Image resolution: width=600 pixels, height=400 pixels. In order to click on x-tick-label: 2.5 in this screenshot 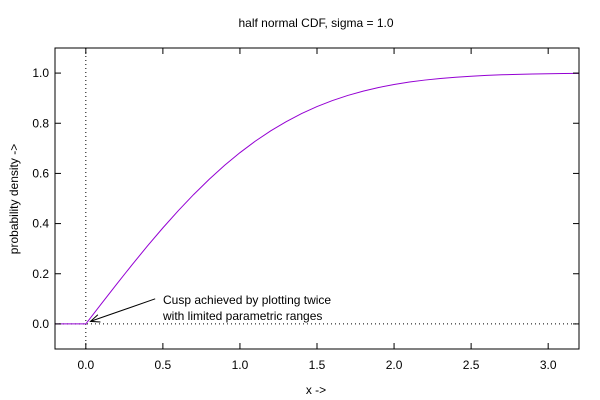, I will do `click(471, 365)`.